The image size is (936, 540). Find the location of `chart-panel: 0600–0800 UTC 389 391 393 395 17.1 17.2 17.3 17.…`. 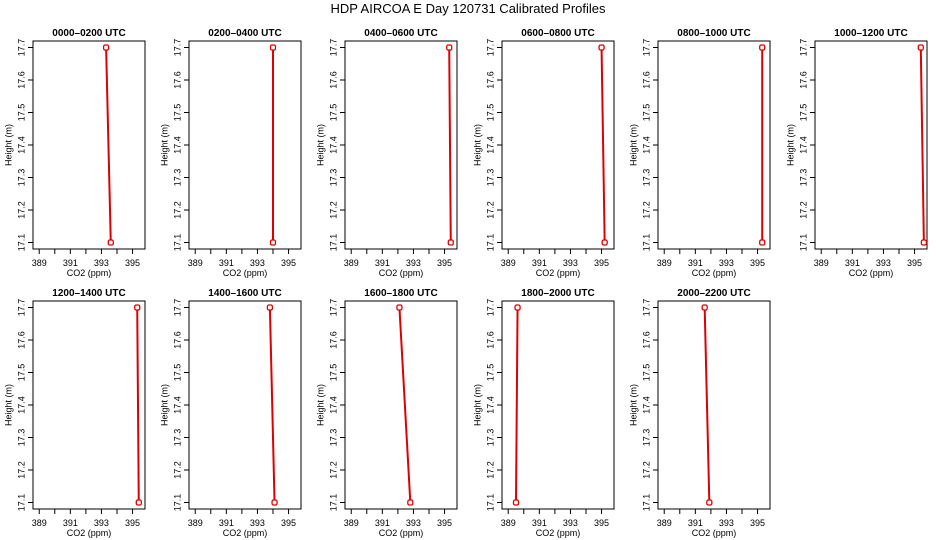

chart-panel: 0600–0800 UTC 389 391 393 395 17.1 17.2 17.3 17.… is located at coordinates (543, 153).